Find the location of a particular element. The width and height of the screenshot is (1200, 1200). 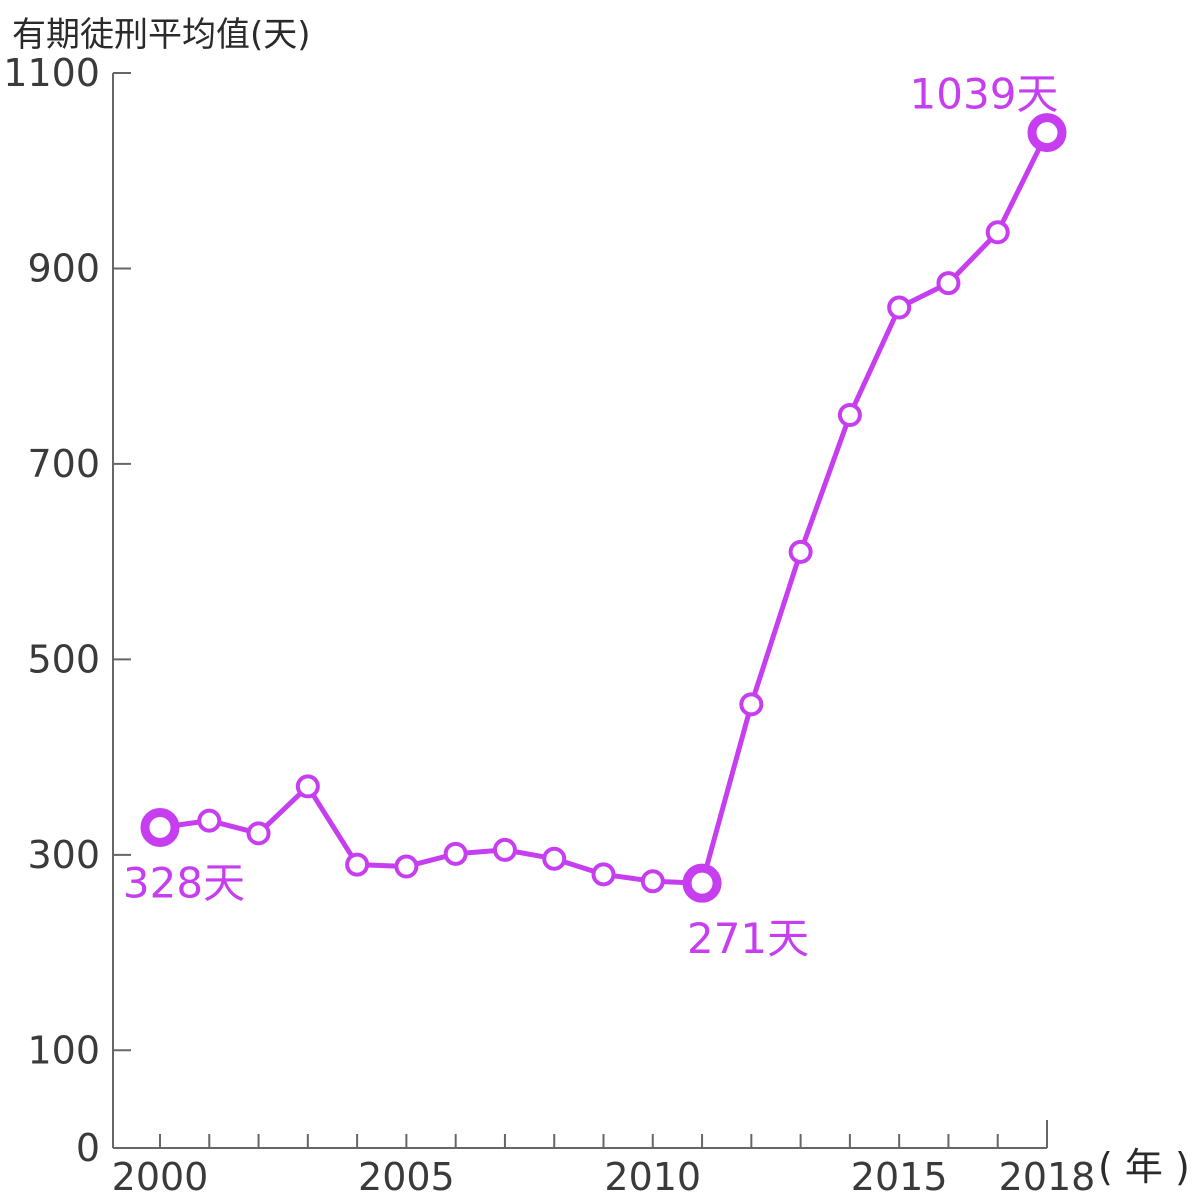

y-tick-label: 300 is located at coordinates (63, 855).